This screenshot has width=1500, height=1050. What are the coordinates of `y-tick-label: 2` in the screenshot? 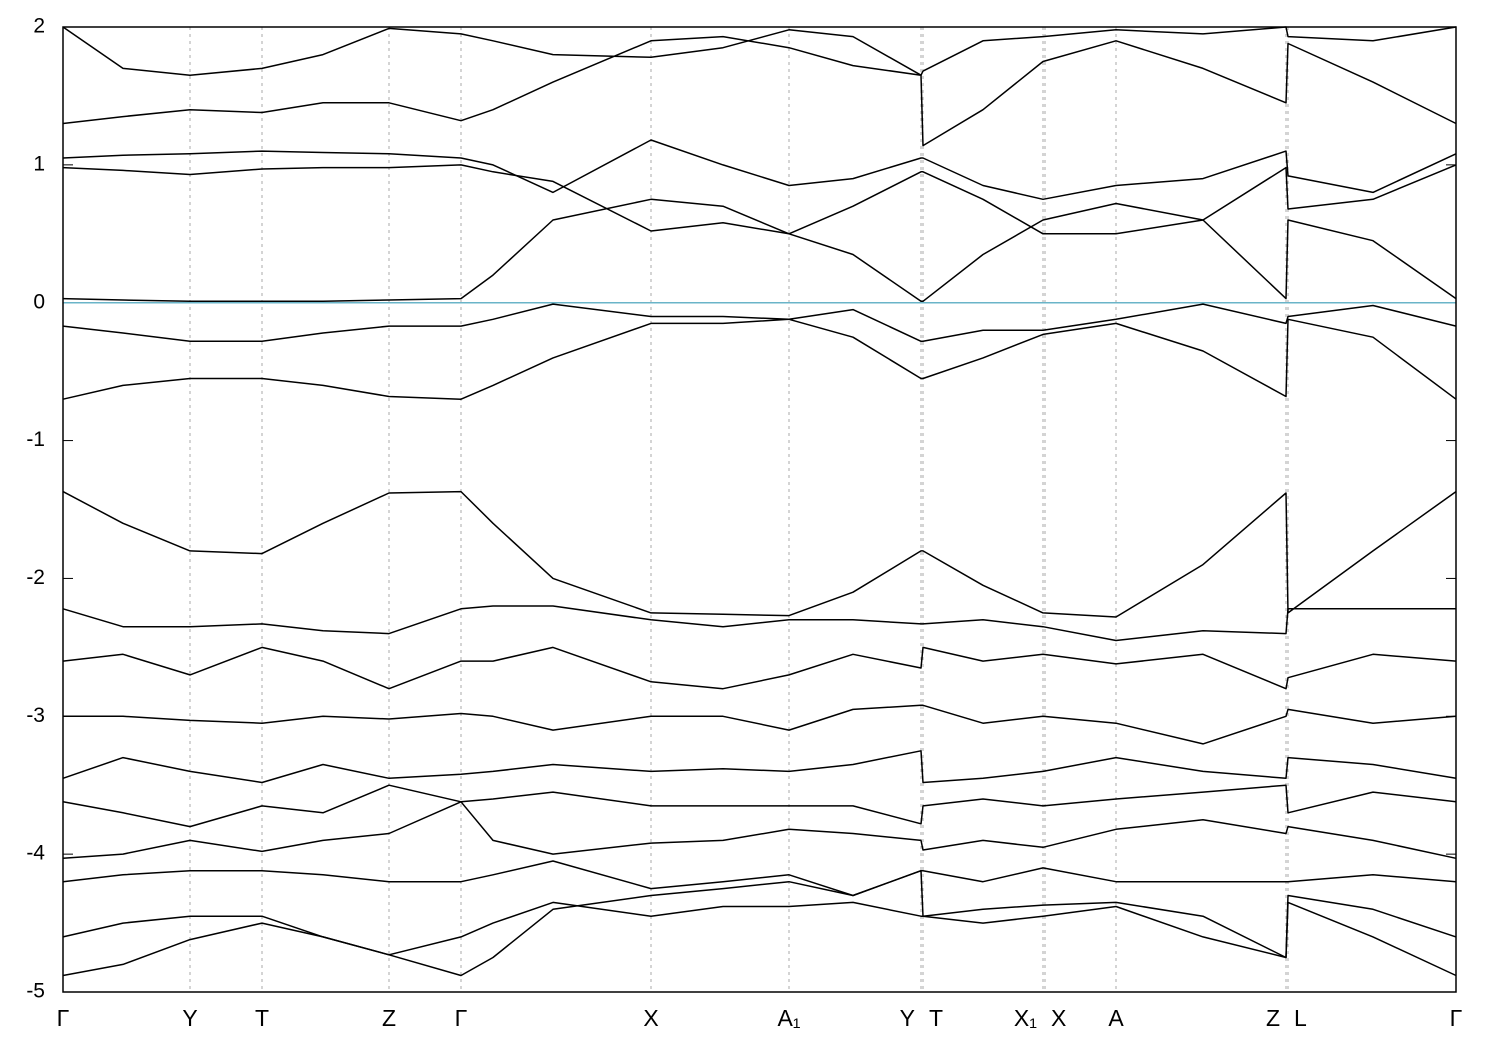 It's located at (39, 26).